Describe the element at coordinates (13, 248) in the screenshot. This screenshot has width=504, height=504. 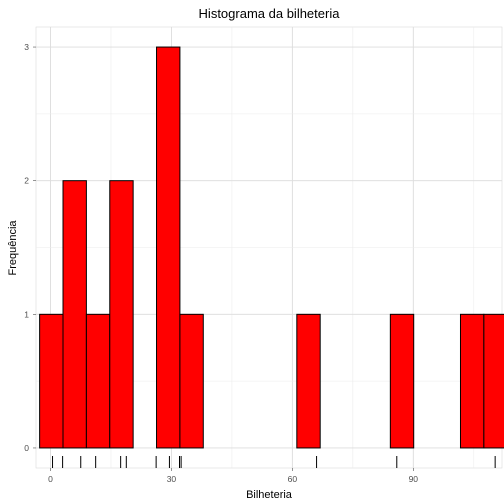
I see `y-axis-title: Frequência` at that location.